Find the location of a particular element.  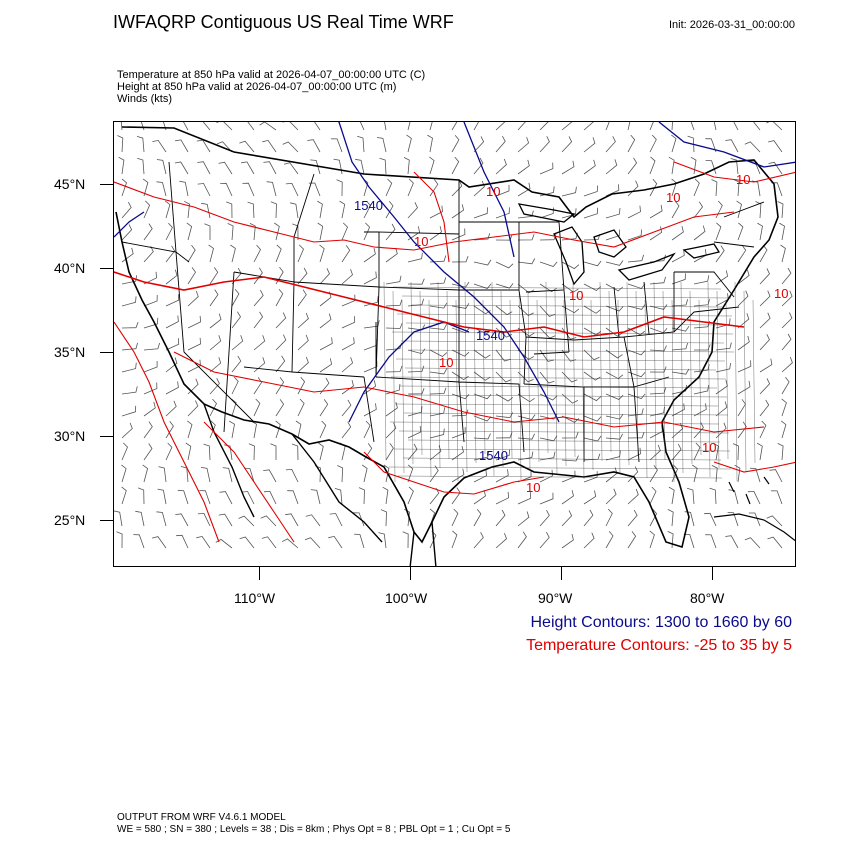

temperature-label: 10 is located at coordinates (493, 191).